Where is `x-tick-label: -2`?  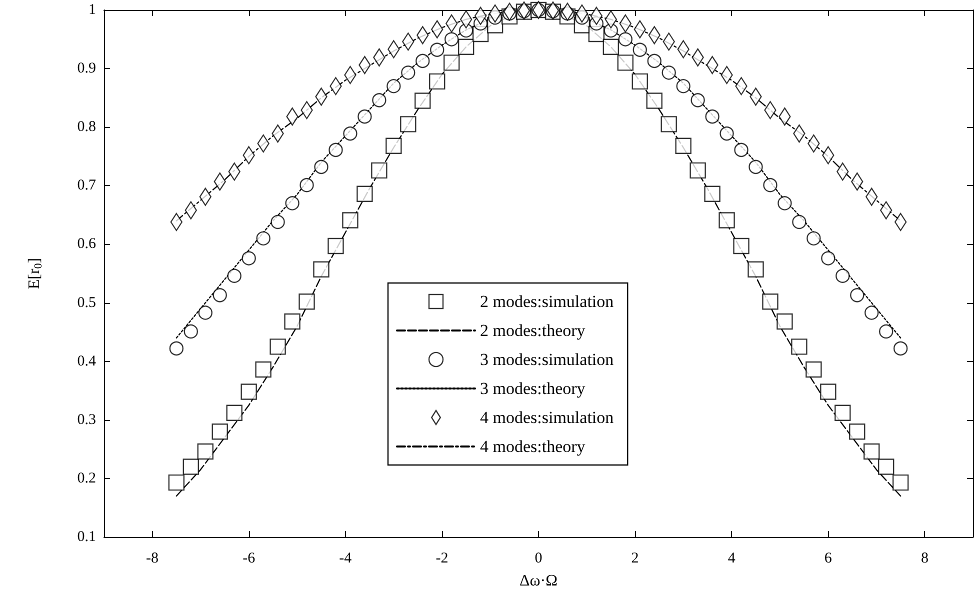
x-tick-label: -2 is located at coordinates (442, 558).